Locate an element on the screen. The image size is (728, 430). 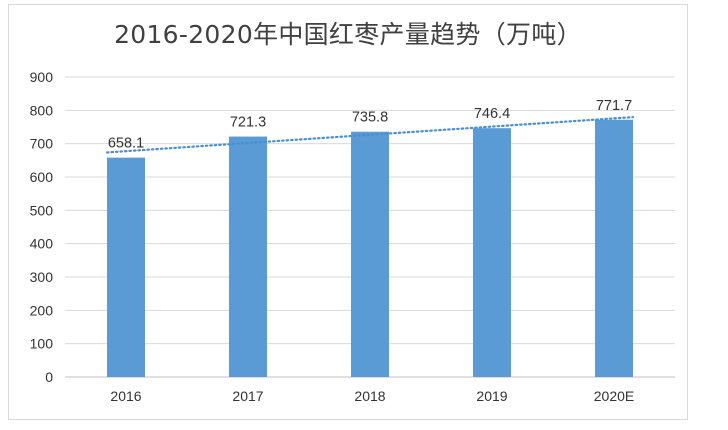
data-label: 658.1 is located at coordinates (126, 144).